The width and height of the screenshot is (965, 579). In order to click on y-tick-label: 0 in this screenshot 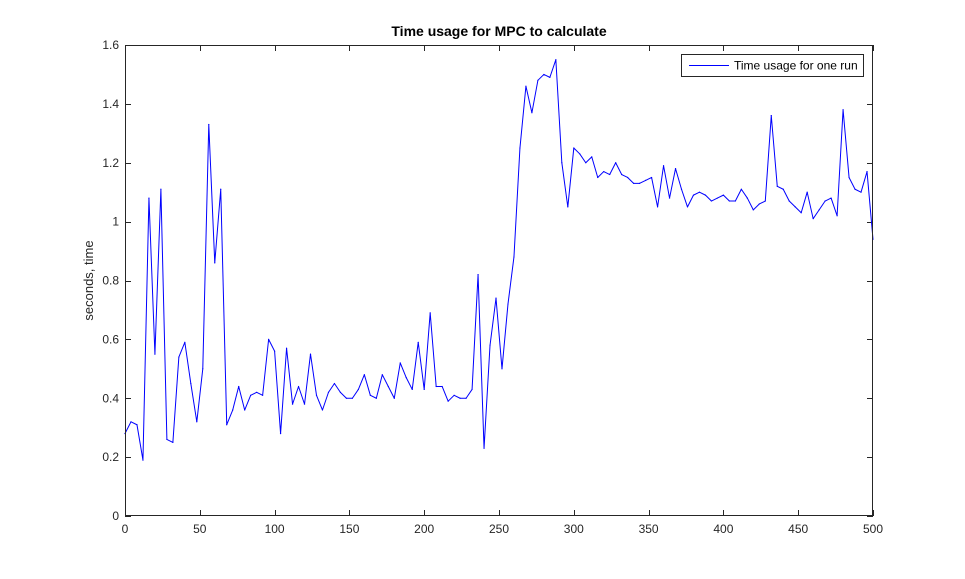, I will do `click(115, 516)`.